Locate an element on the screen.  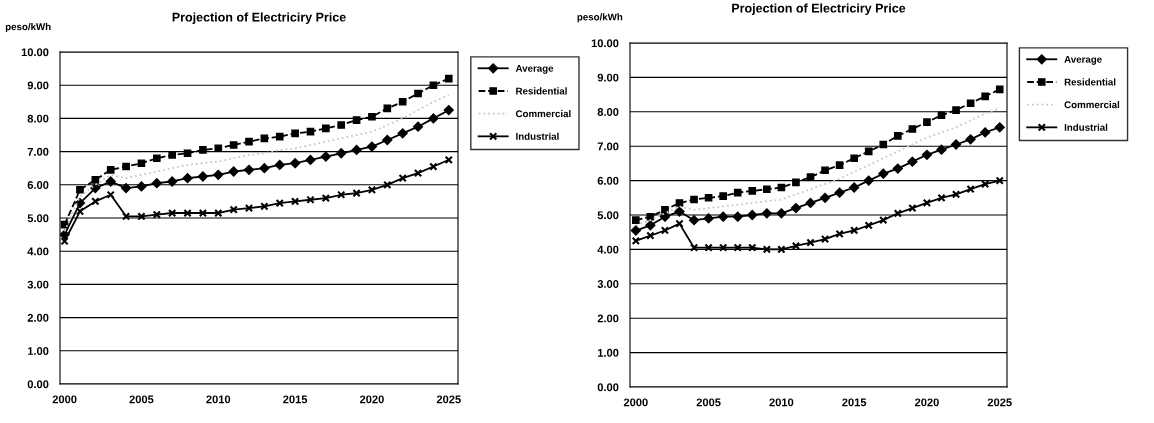
y-tick-label: 2.00 is located at coordinates (608, 318).